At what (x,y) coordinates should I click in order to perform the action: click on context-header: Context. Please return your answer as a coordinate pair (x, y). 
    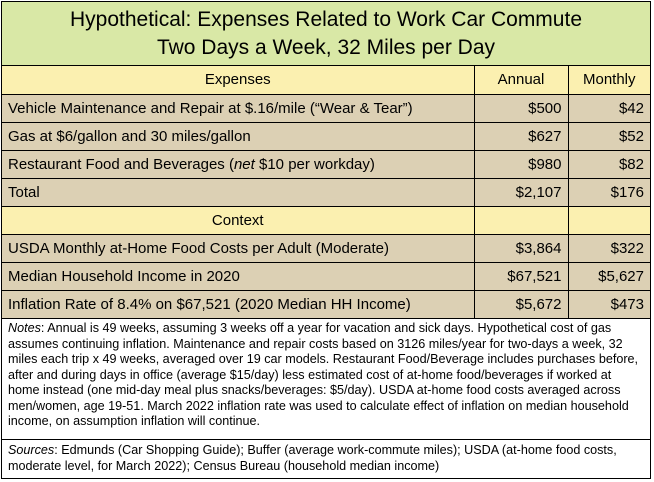
    Looking at the image, I should click on (238, 220).